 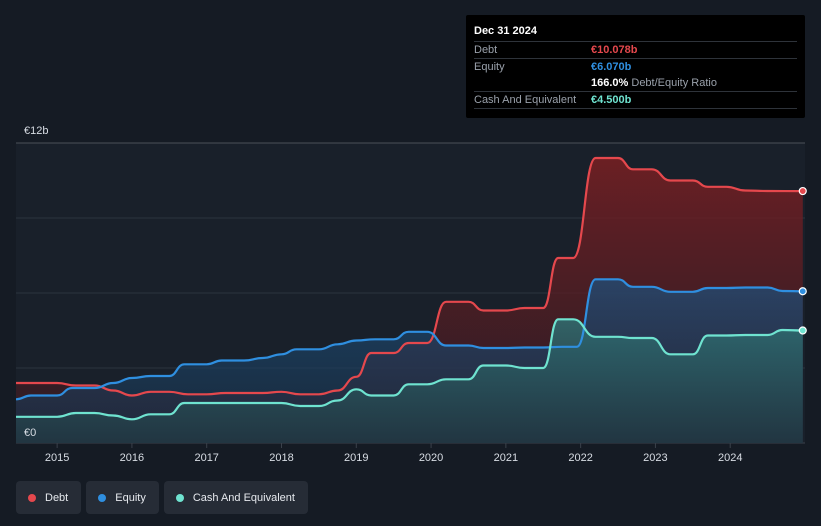 What do you see at coordinates (57, 497) in the screenshot?
I see `legend-label-debt: Debt` at bounding box center [57, 497].